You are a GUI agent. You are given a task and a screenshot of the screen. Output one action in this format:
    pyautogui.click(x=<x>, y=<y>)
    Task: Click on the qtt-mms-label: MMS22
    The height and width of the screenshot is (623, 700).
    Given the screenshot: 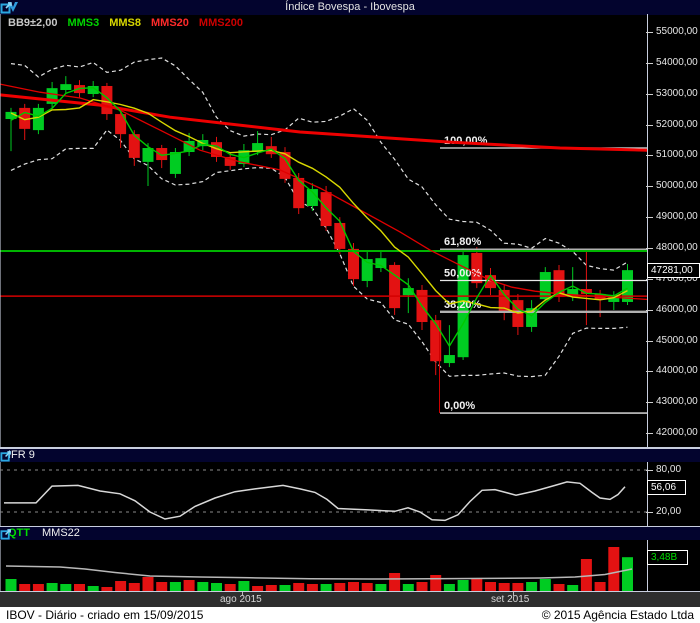 What is the action you would take?
    pyautogui.click(x=61, y=533)
    